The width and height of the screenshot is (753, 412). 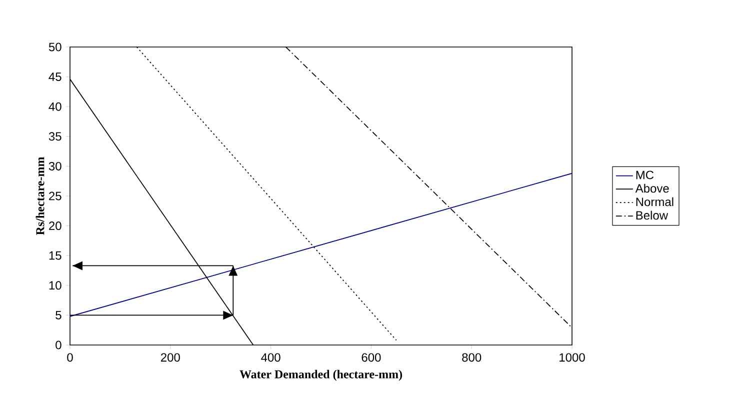 What do you see at coordinates (572, 357) in the screenshot?
I see `x-tick-label: 1000` at bounding box center [572, 357].